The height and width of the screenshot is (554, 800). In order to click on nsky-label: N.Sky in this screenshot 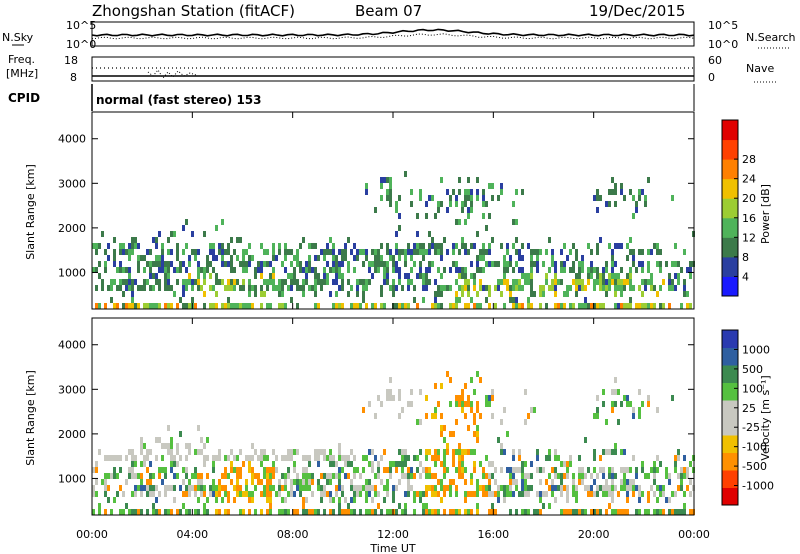, I will do `click(18, 37)`.